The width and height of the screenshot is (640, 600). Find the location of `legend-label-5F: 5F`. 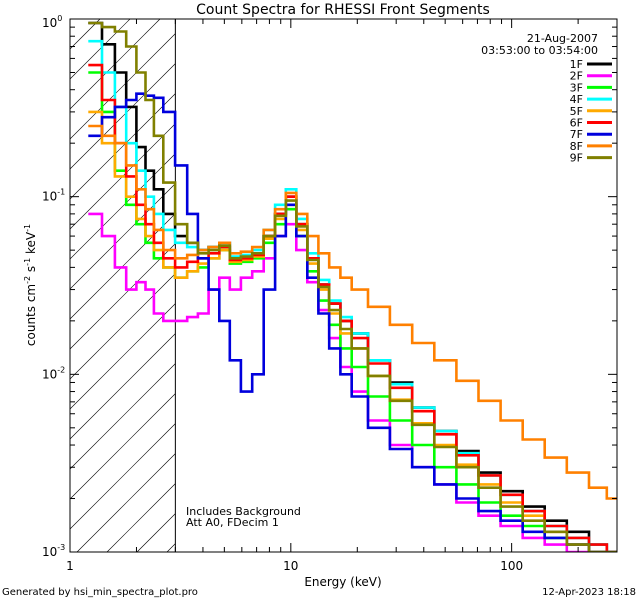

legend-label-5F: 5F is located at coordinates (576, 111).